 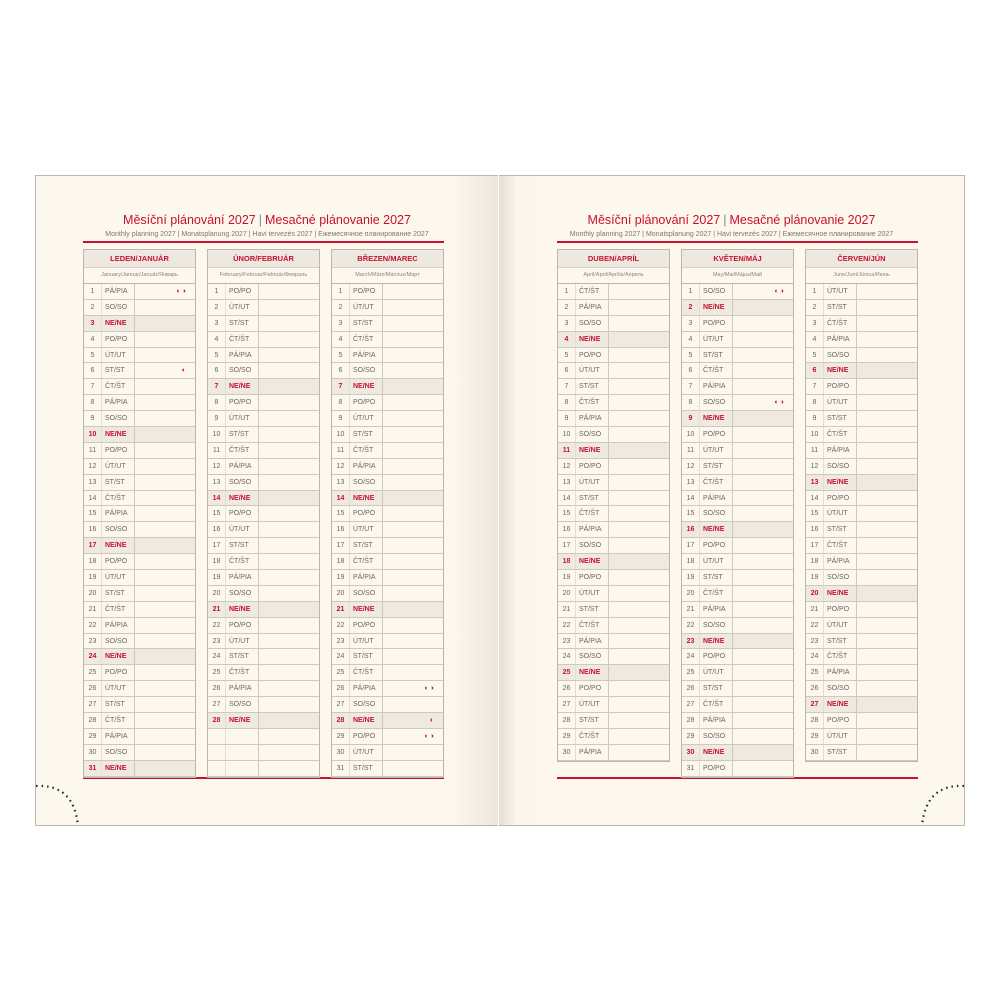 What do you see at coordinates (613, 609) in the screenshot?
I see `day-row: 21 ST/ST` at bounding box center [613, 609].